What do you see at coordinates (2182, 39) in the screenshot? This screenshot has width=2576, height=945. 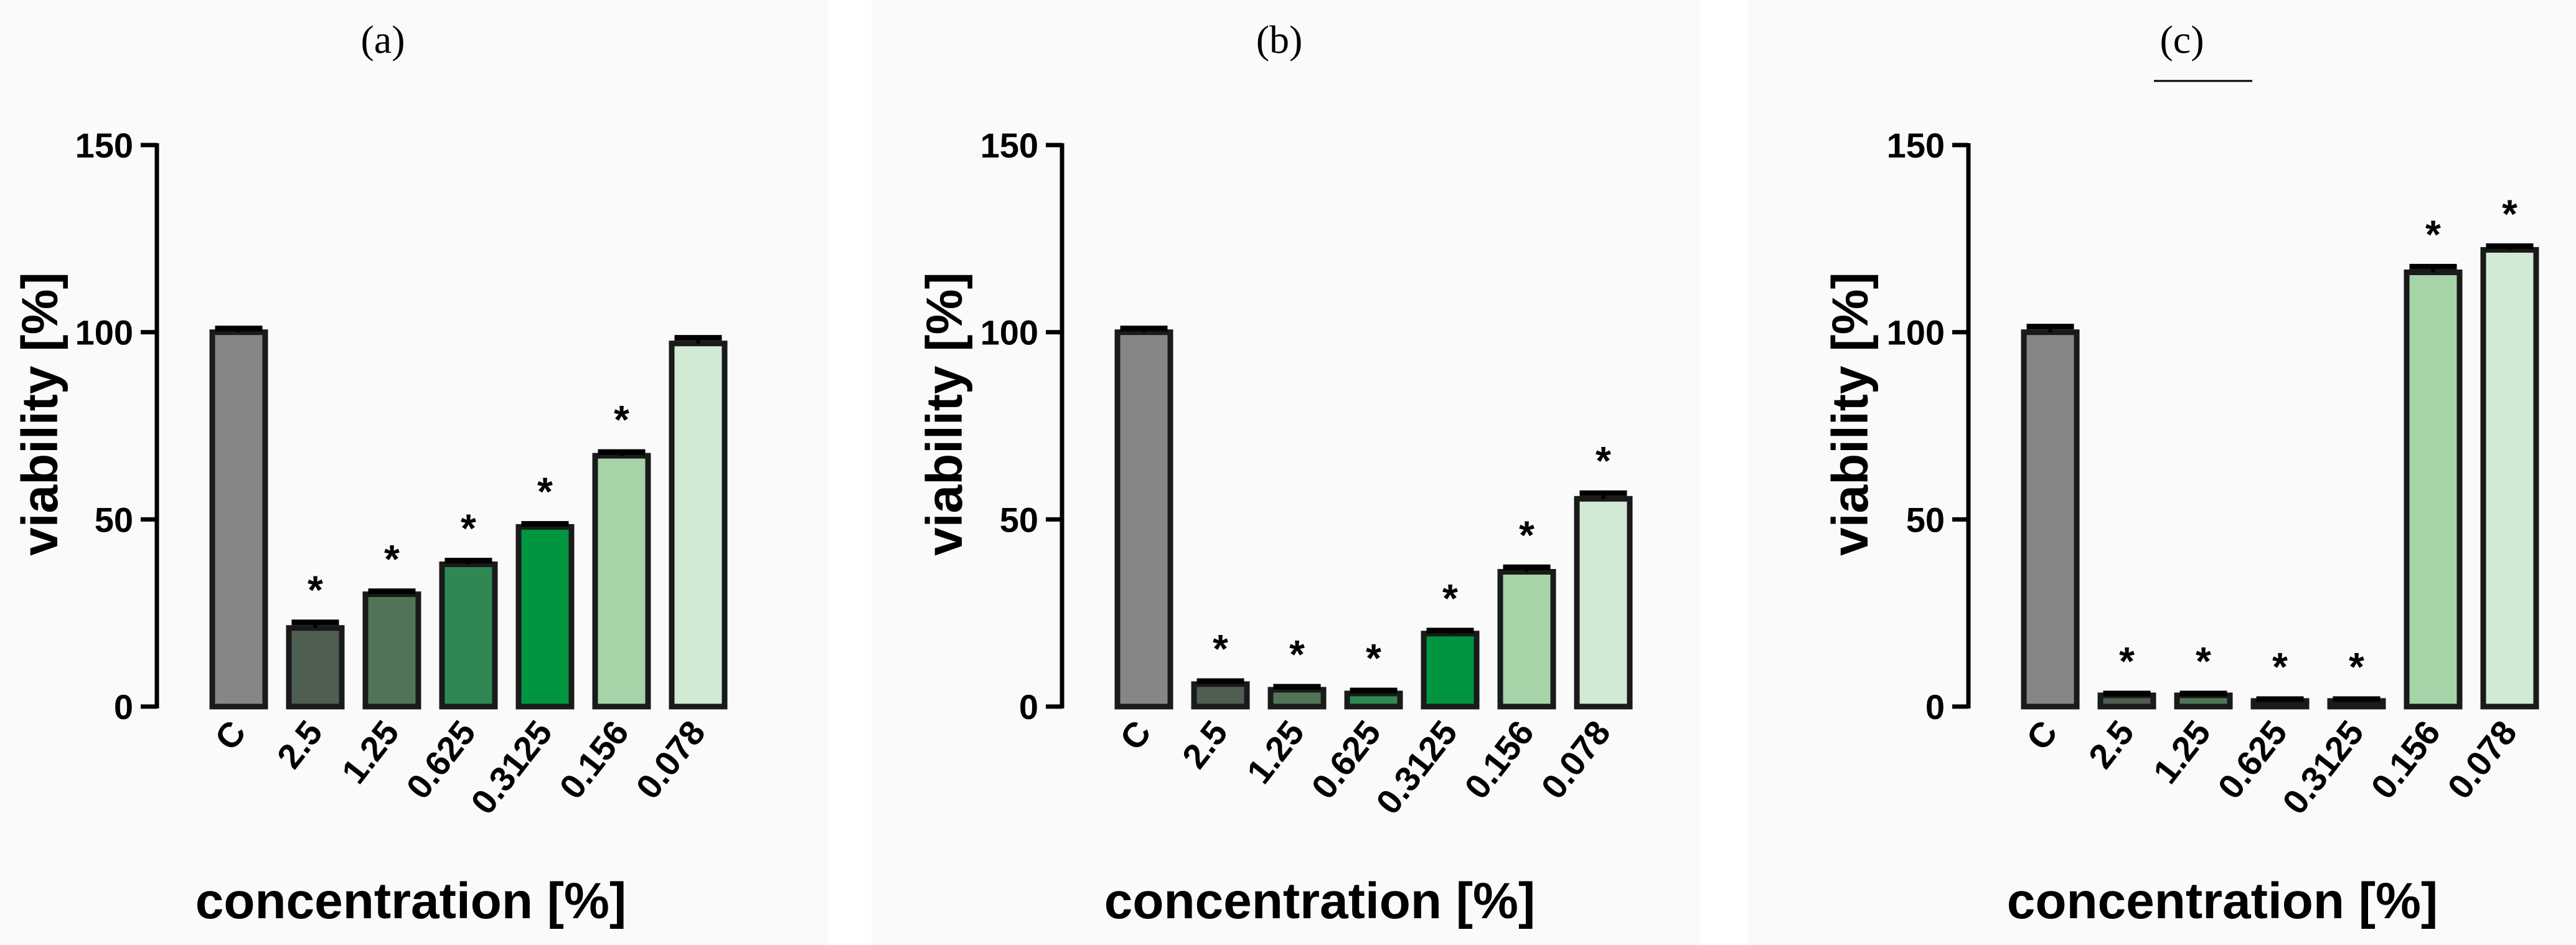 I see `panel-label: (c)` at bounding box center [2182, 39].